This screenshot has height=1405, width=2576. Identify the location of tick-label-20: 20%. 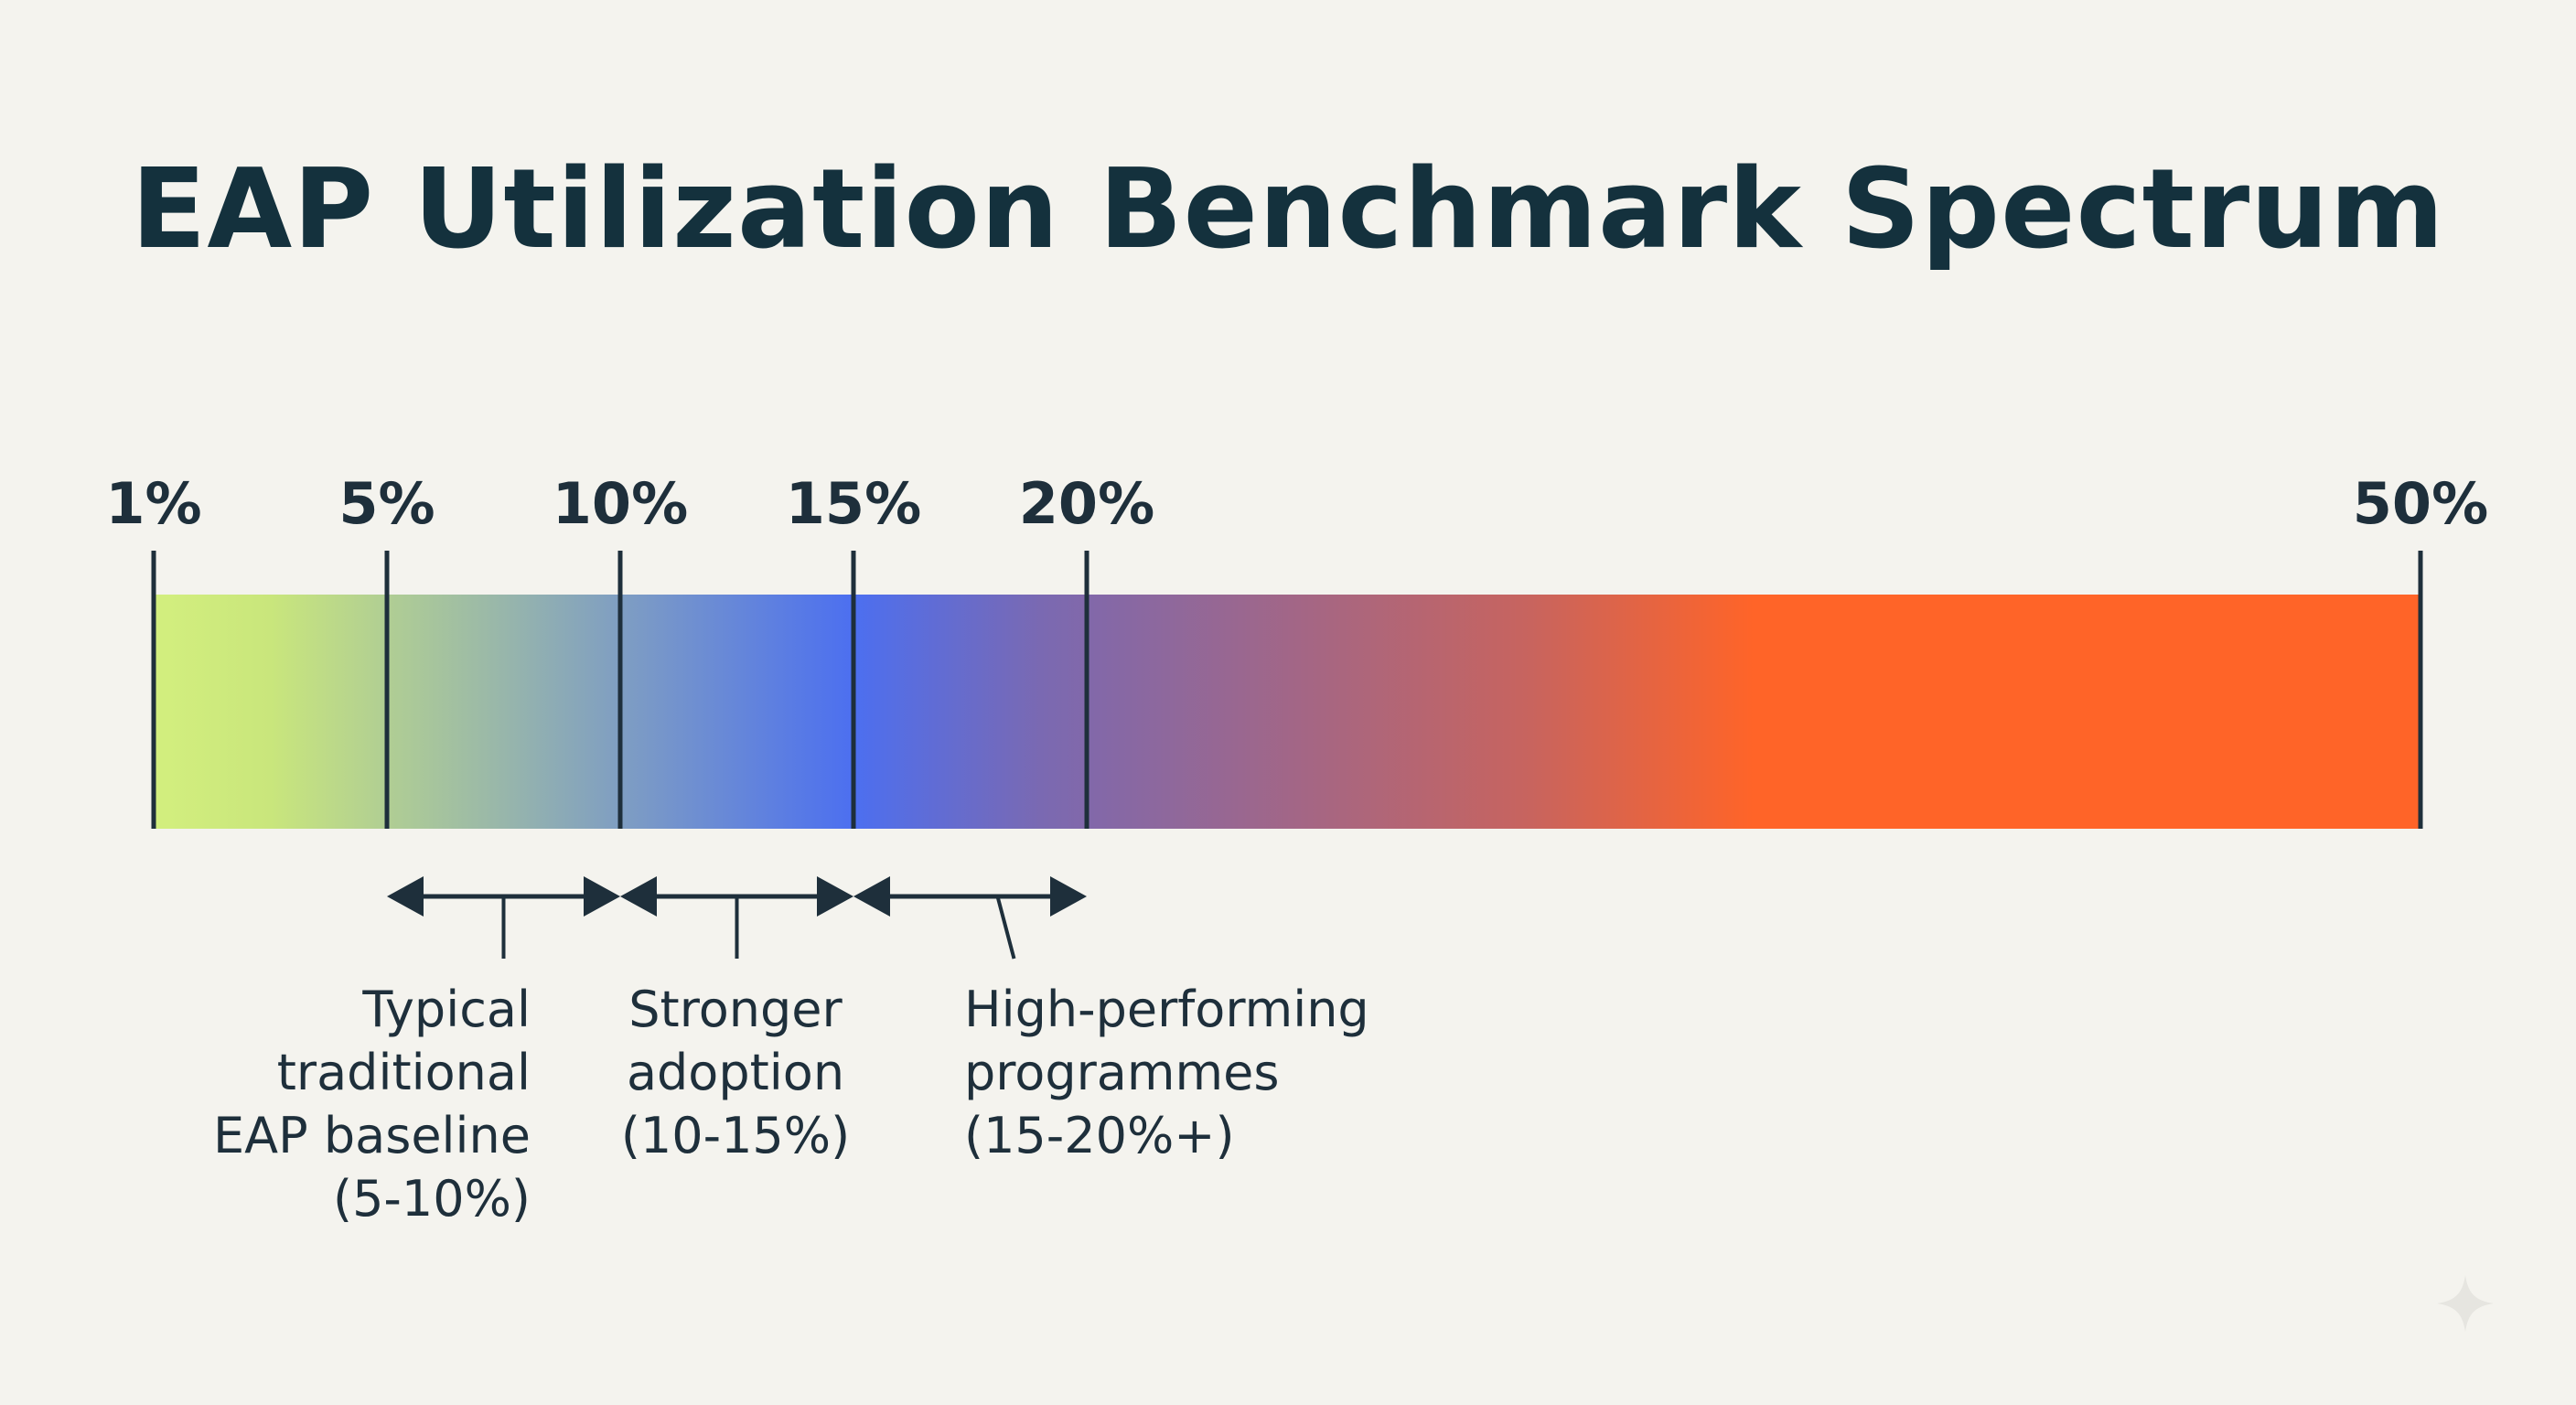
(1086, 503).